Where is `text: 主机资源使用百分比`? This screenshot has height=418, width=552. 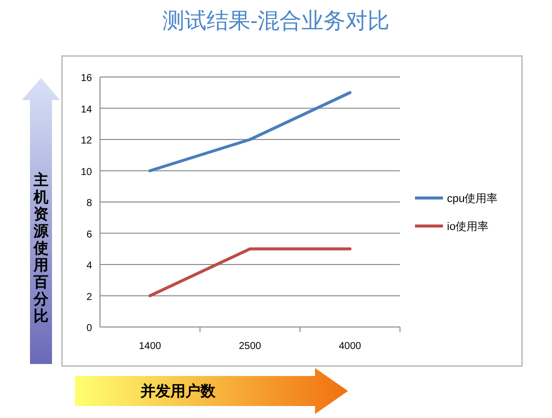 text: 主机资源使用百分比 is located at coordinates (41, 248).